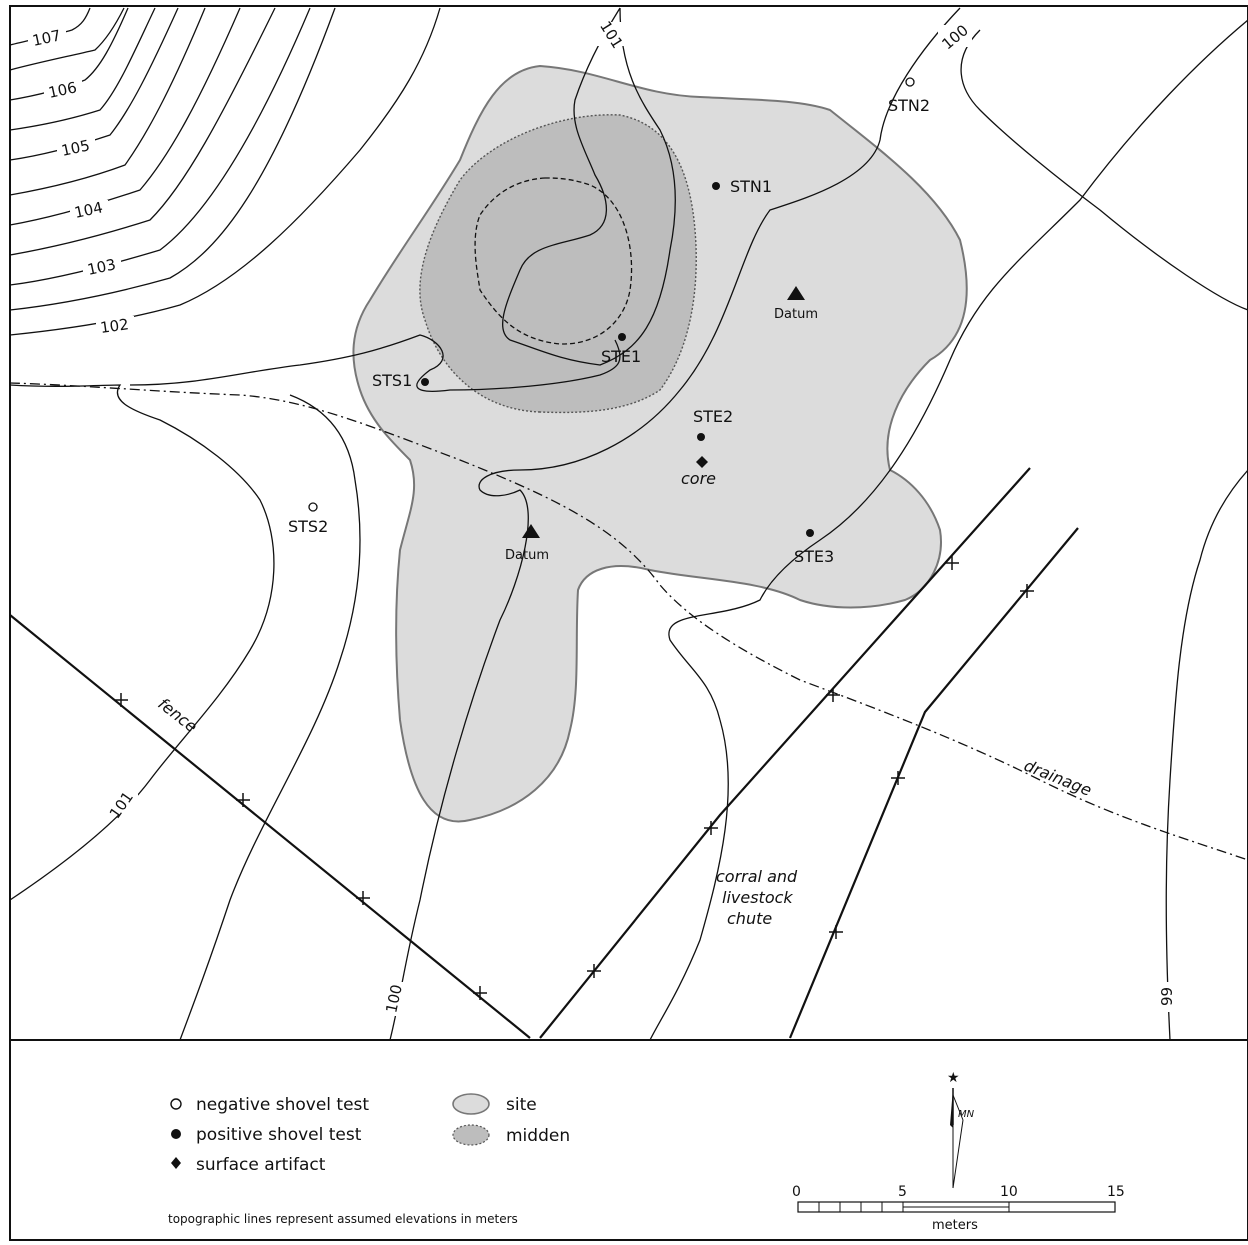  Describe the element at coordinates (394, 999) in the screenshot. I see `contour-label-100-bottom: 100` at that location.